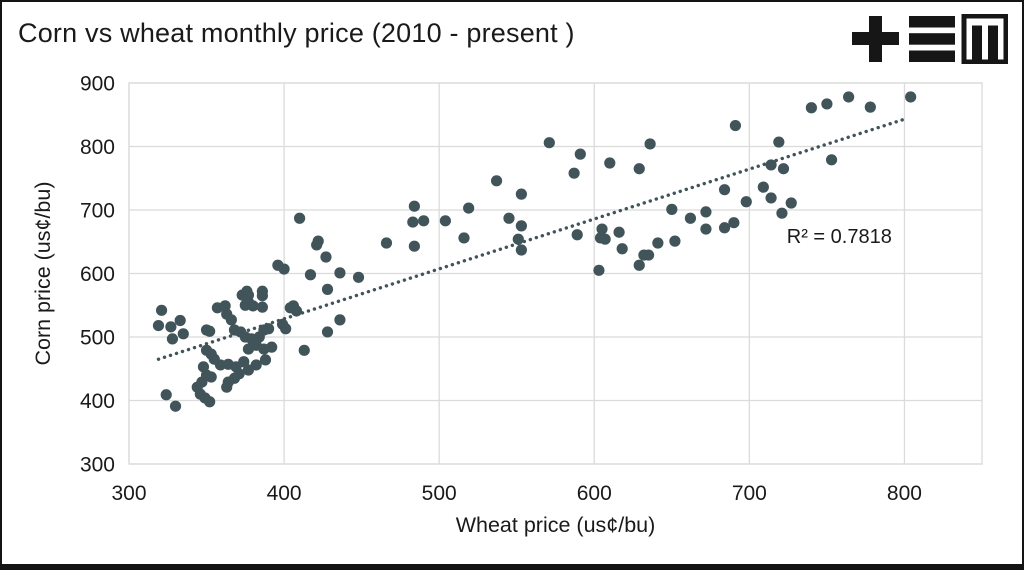 This screenshot has height=570, width=1024. Describe the element at coordinates (97, 401) in the screenshot. I see `y-tick-label: 400` at that location.